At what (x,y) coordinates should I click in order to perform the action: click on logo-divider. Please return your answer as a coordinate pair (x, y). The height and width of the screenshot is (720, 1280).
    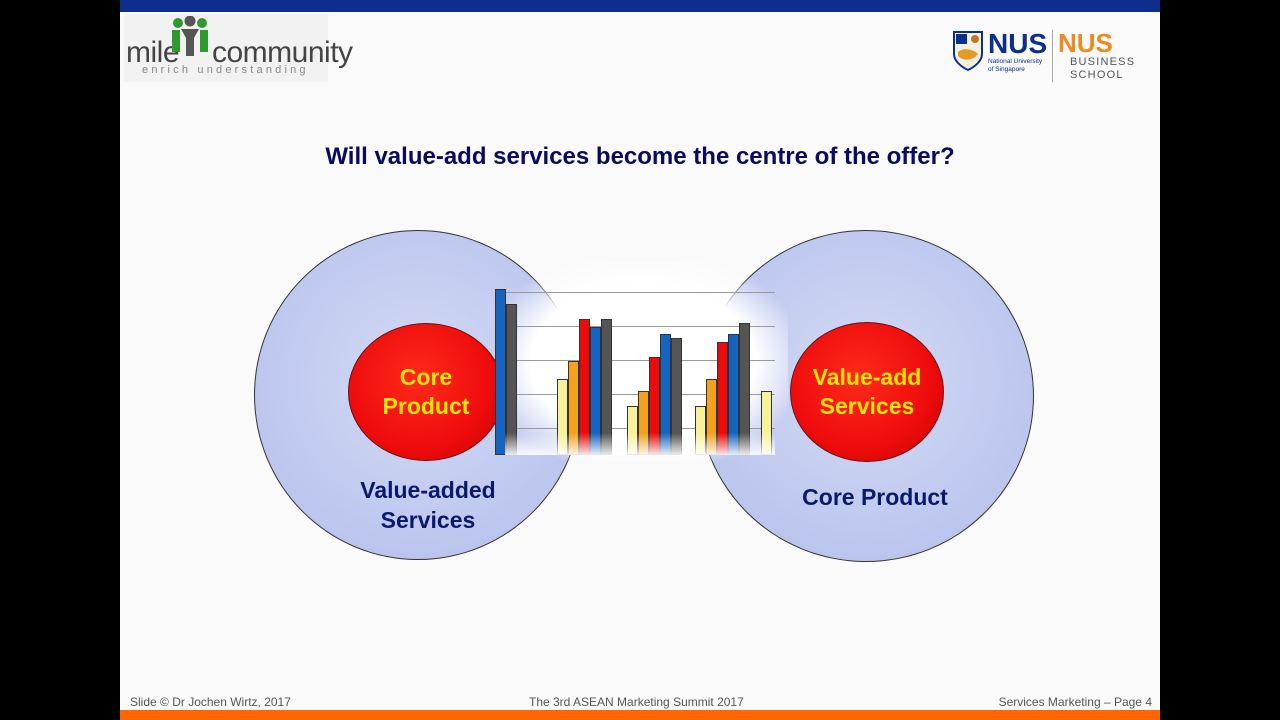
    Looking at the image, I should click on (1052, 56).